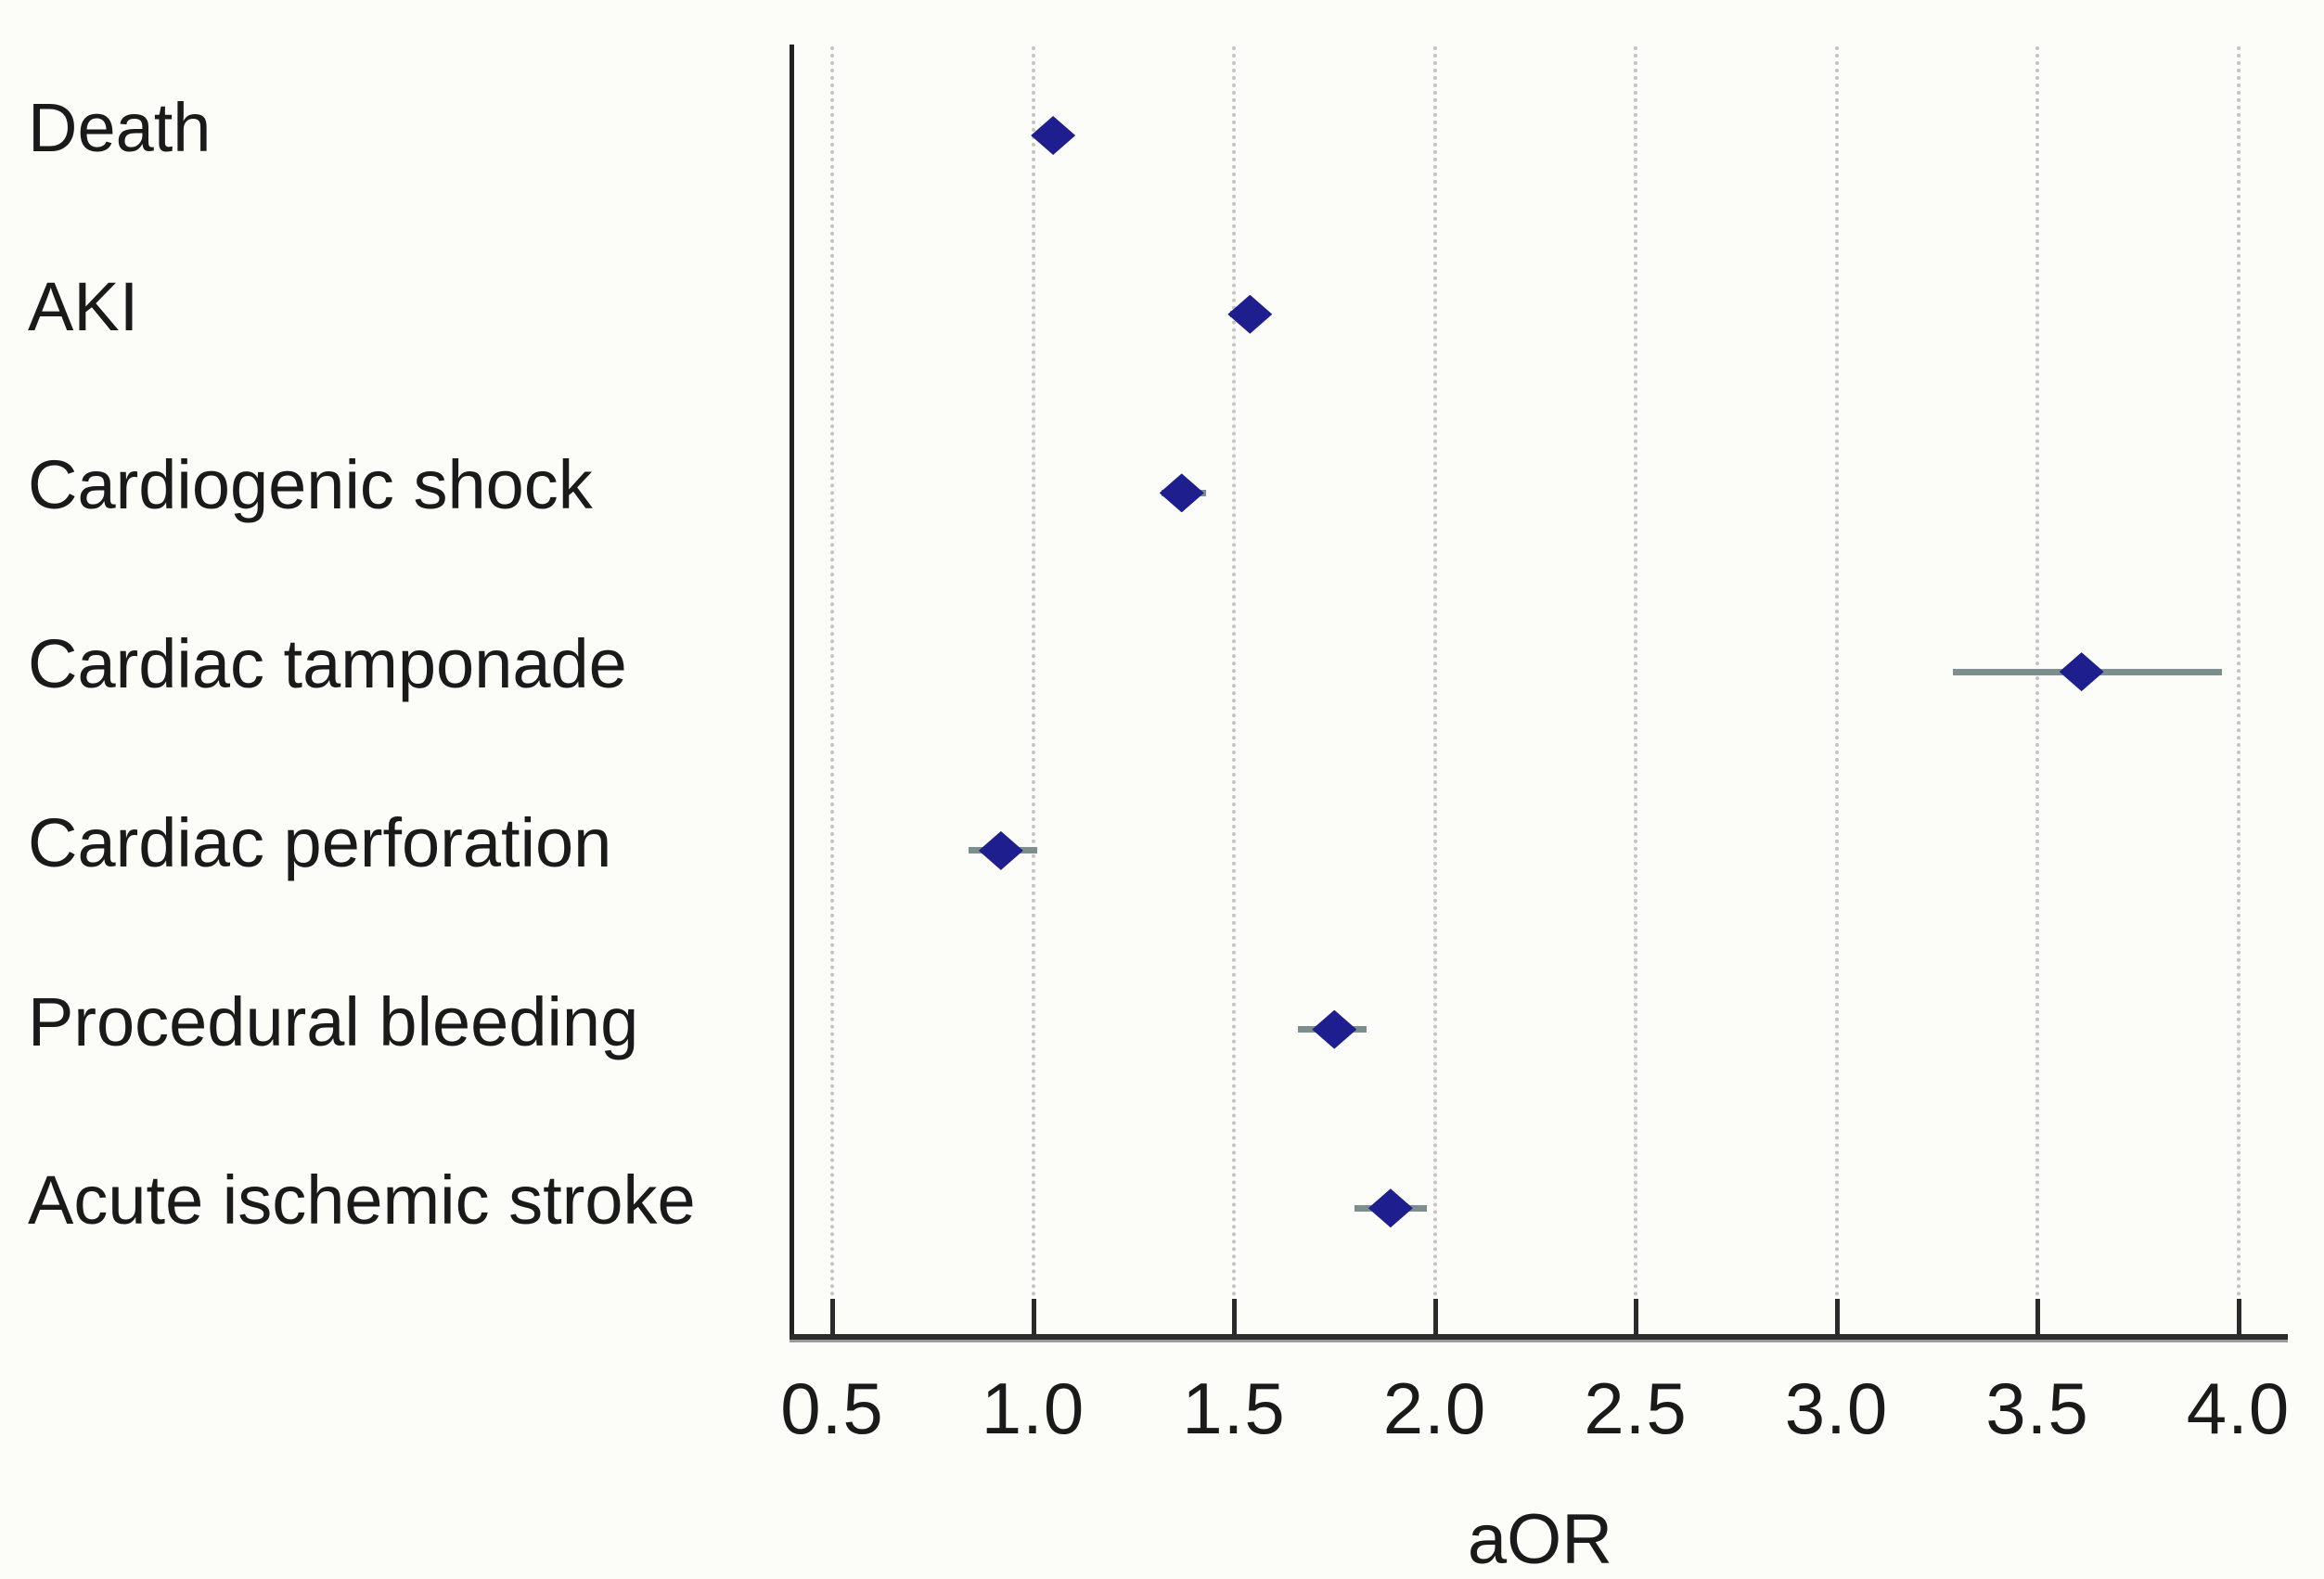 The width and height of the screenshot is (2324, 1579). What do you see at coordinates (1836, 1408) in the screenshot?
I see `x-tick-label: 3.0` at bounding box center [1836, 1408].